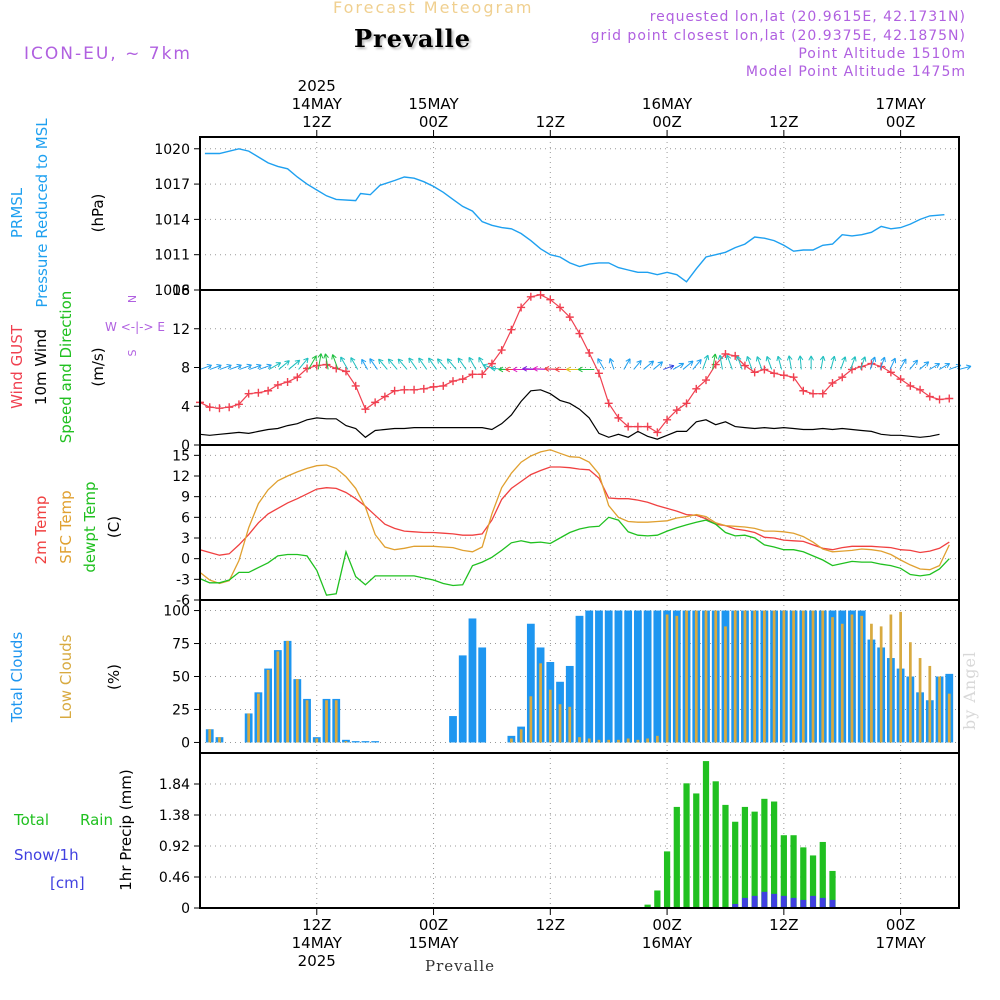 The height and width of the screenshot is (1000, 1000). Describe the element at coordinates (185, 369) in the screenshot. I see `ytick-label-wind: 8` at that location.